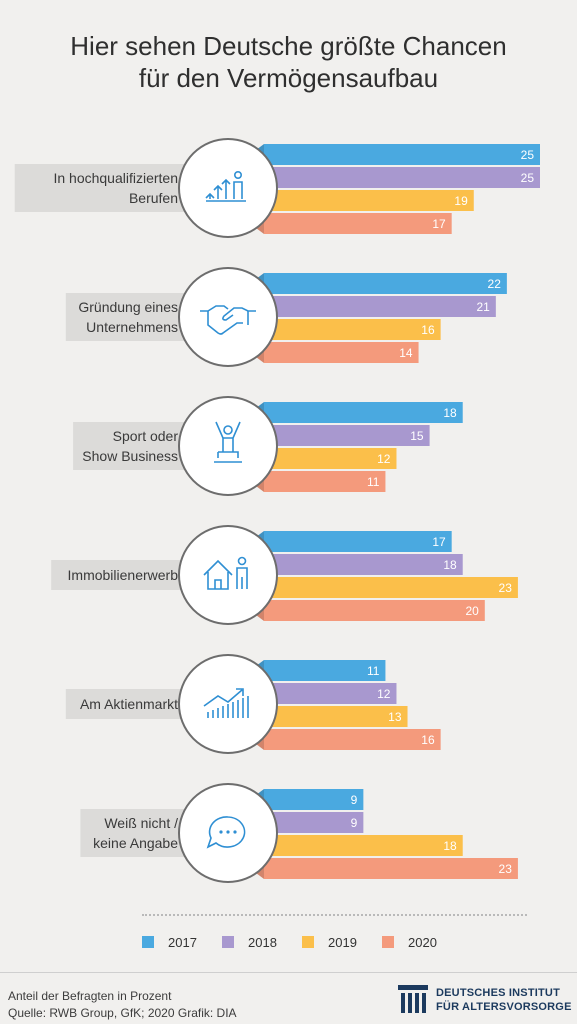 Image resolution: width=577 pixels, height=1024 pixels. I want to click on category-group: Weiß nicht / keine Angabe 9 9 18 23, so click(299, 833).